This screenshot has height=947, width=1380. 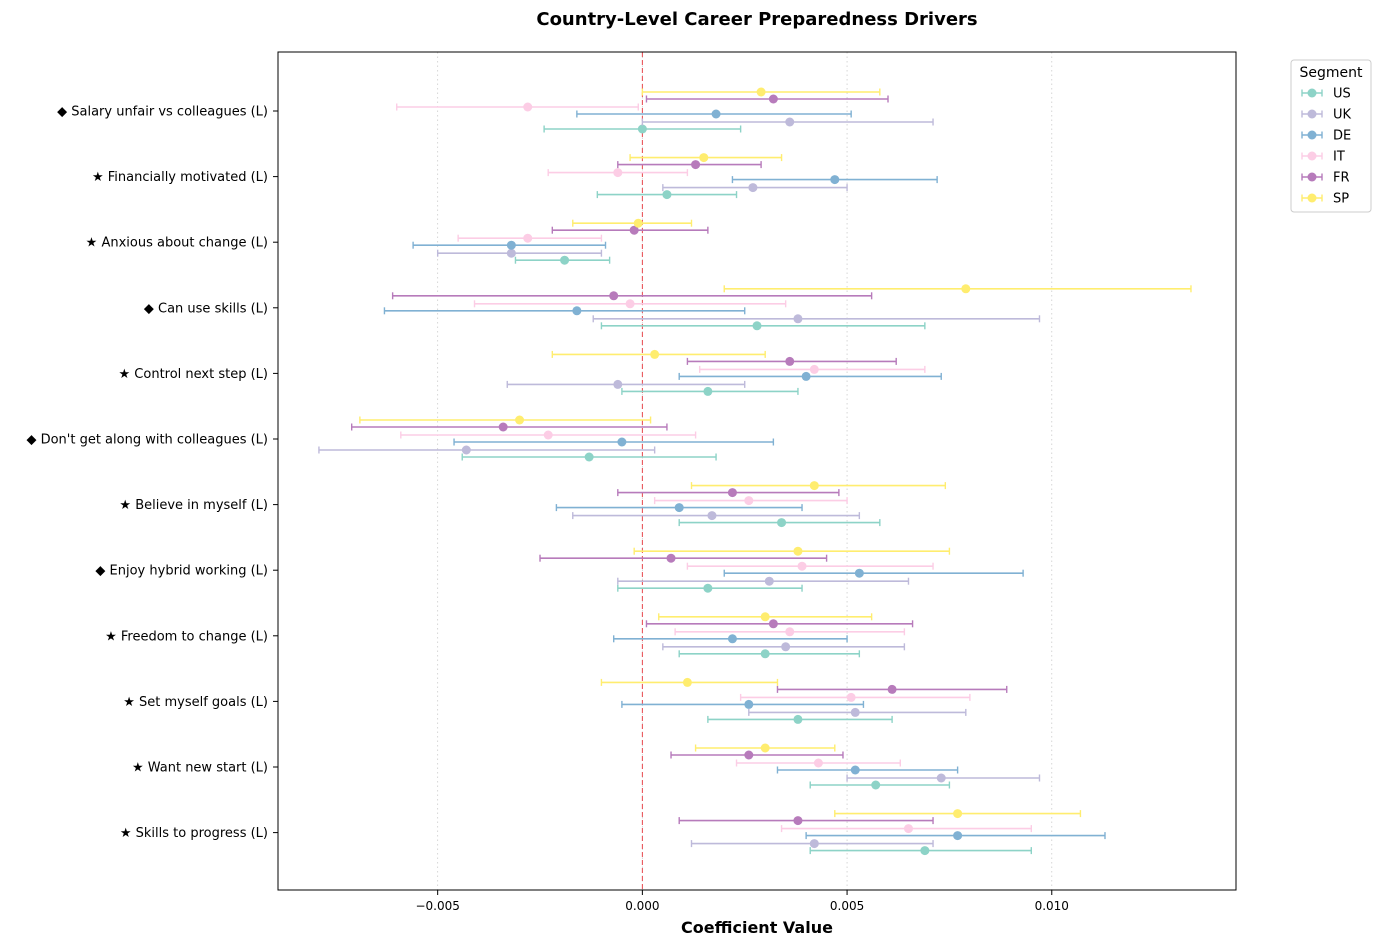 I want to click on y-tick-label: ★ Want new start (L), so click(x=200, y=768).